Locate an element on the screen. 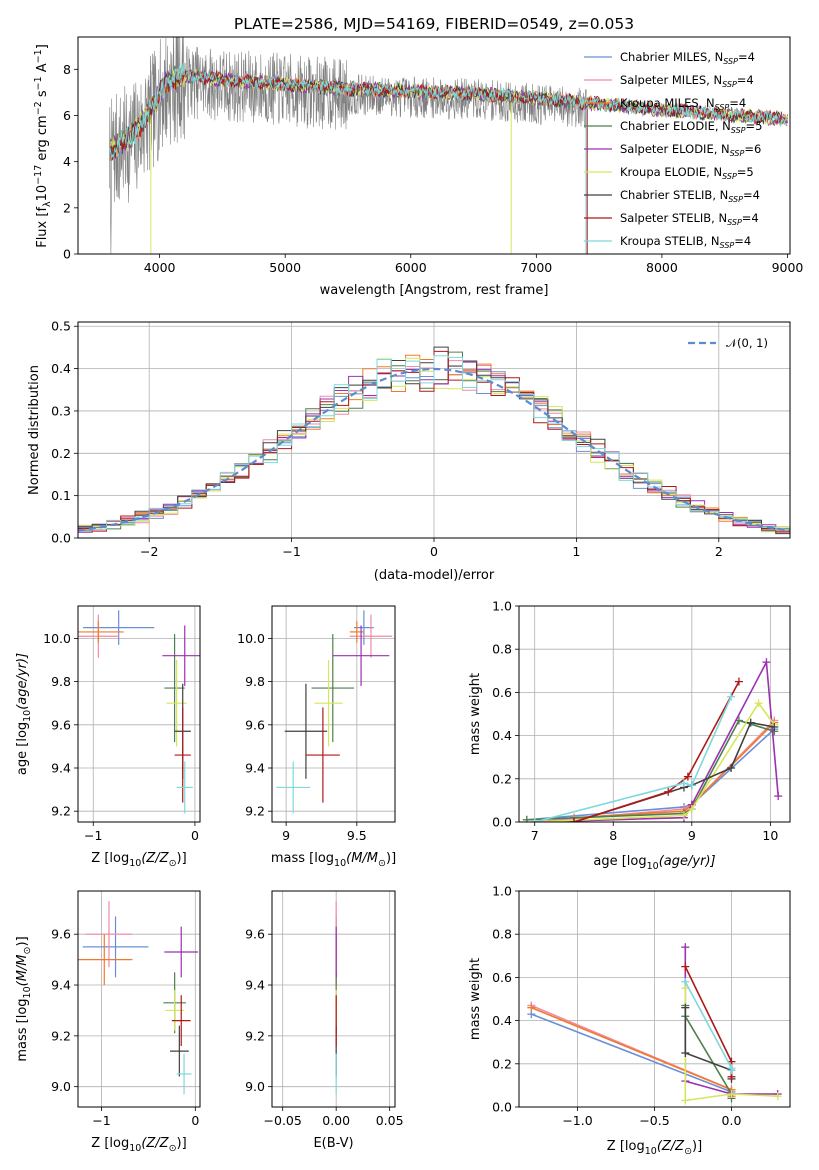 The image size is (819, 1170). age-vs-mass-frame is located at coordinates (333, 714).